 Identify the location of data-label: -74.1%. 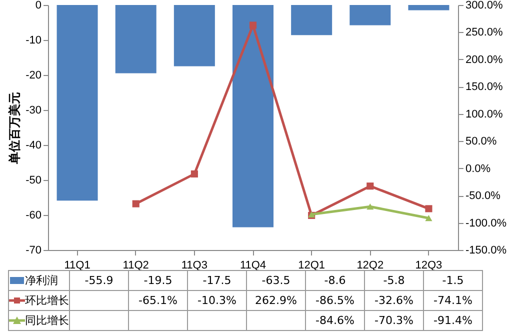
(453, 300).